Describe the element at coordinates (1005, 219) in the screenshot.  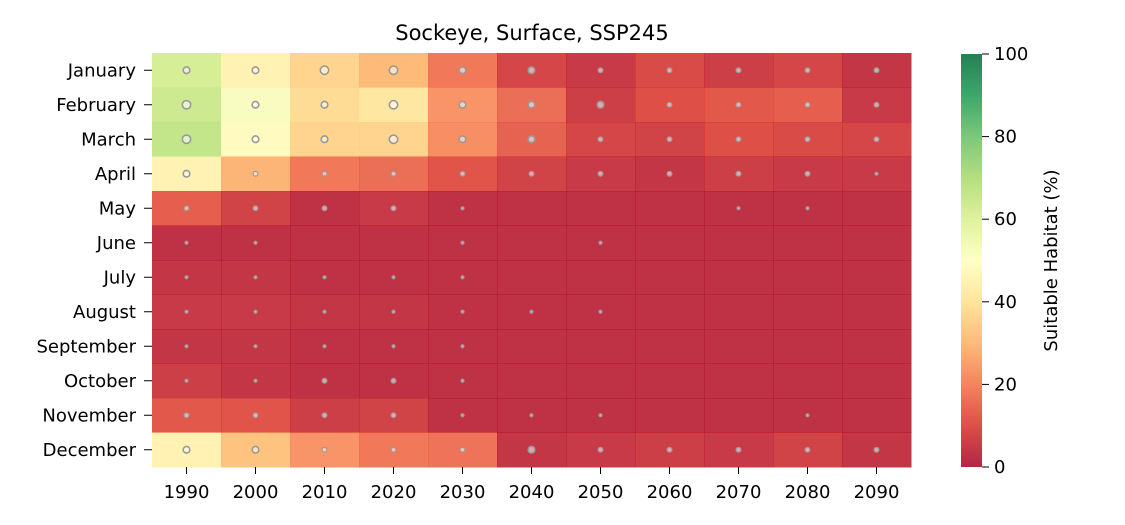
I see `colorbar-tick-label: 60` at that location.